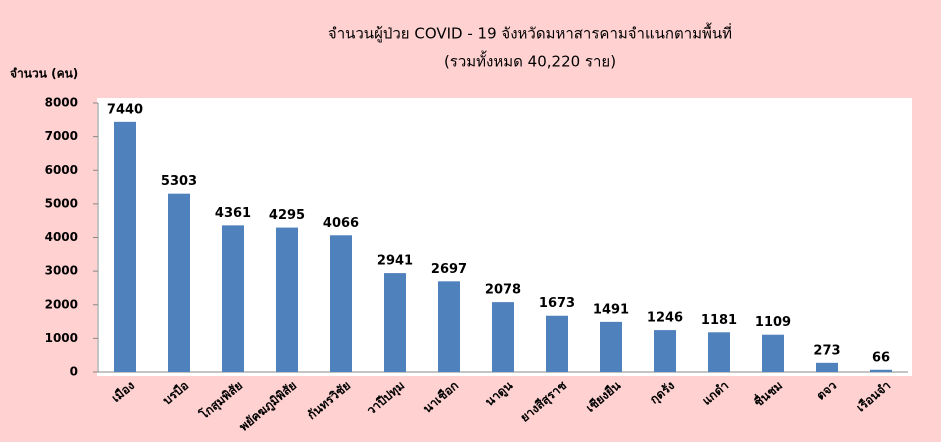  I want to click on data-label: 1246, so click(665, 318).